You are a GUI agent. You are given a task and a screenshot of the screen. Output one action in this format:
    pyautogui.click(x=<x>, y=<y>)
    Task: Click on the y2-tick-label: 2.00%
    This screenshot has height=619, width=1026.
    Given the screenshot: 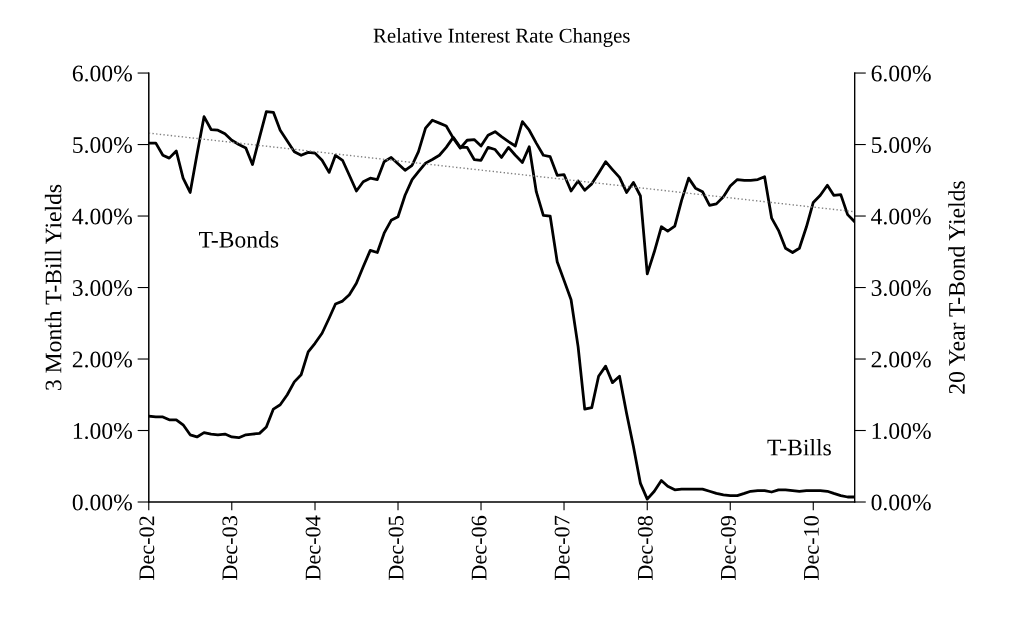 What is the action you would take?
    pyautogui.click(x=901, y=359)
    